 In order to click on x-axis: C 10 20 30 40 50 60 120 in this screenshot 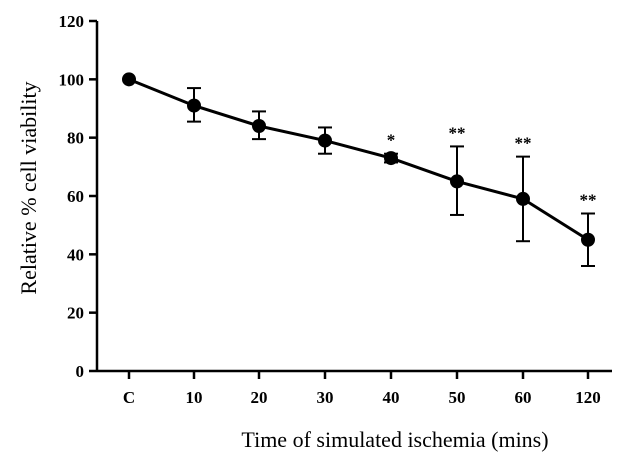, I will do `click(354, 388)`.